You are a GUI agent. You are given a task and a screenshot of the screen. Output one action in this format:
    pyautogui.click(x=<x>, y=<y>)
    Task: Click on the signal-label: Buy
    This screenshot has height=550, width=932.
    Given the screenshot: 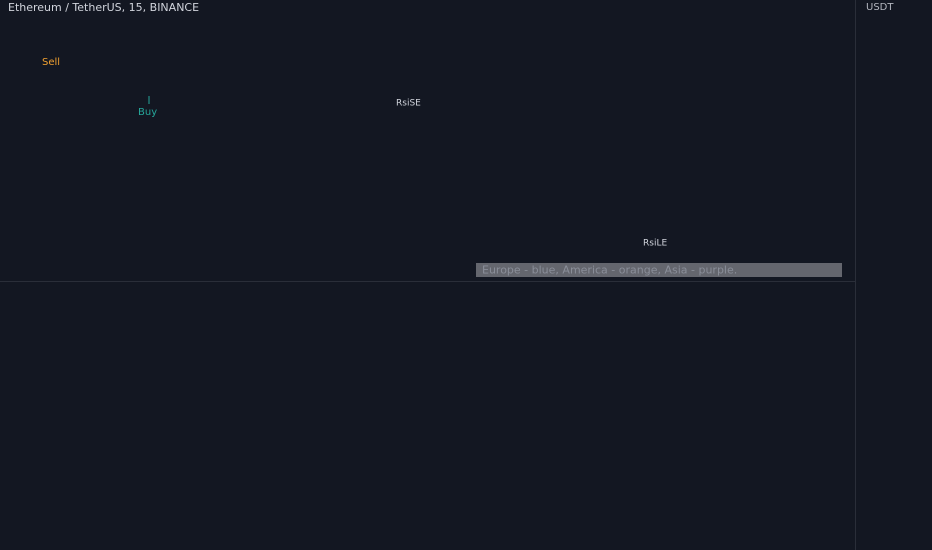 What is the action you would take?
    pyautogui.click(x=147, y=112)
    